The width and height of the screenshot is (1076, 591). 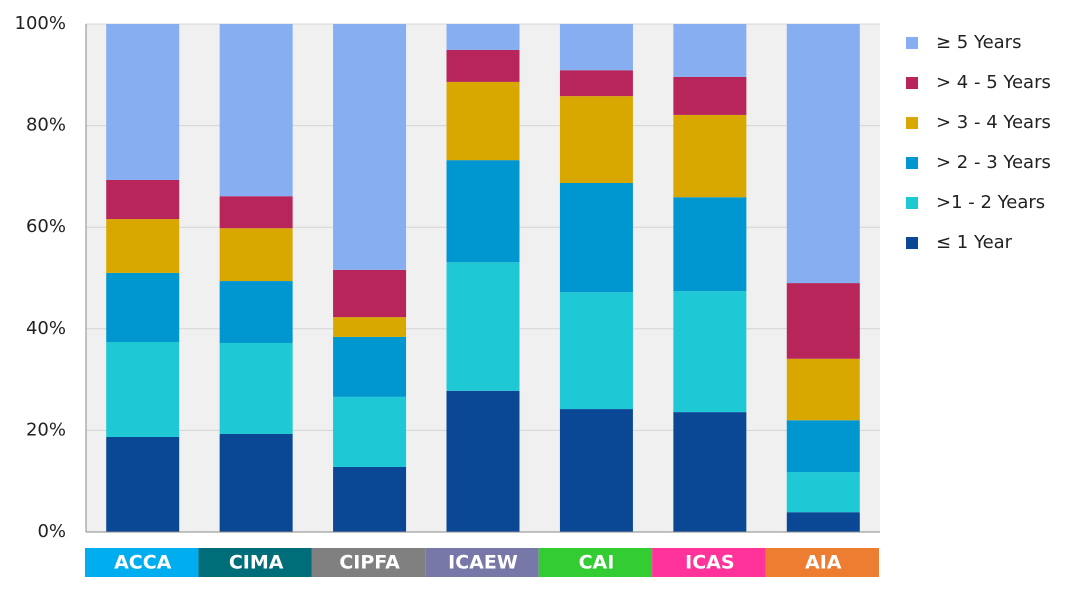 I want to click on x-tick-label: ICAEW, so click(x=483, y=563).